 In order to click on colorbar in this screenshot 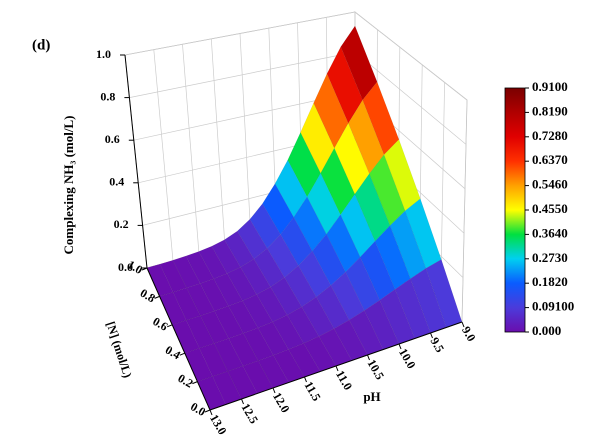, I will do `click(515, 210)`.